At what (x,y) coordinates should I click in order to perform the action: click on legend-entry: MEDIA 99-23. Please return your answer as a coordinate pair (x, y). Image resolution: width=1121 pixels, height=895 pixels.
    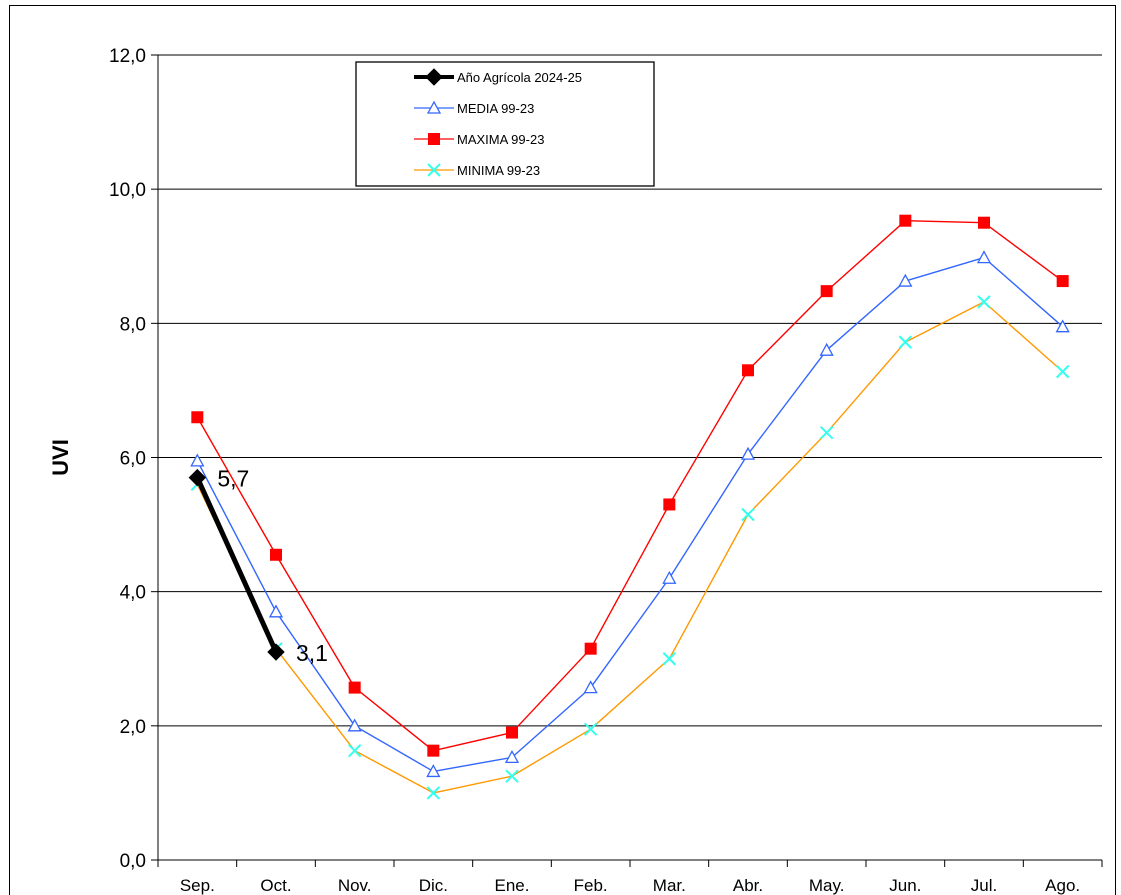
    Looking at the image, I should click on (495, 108).